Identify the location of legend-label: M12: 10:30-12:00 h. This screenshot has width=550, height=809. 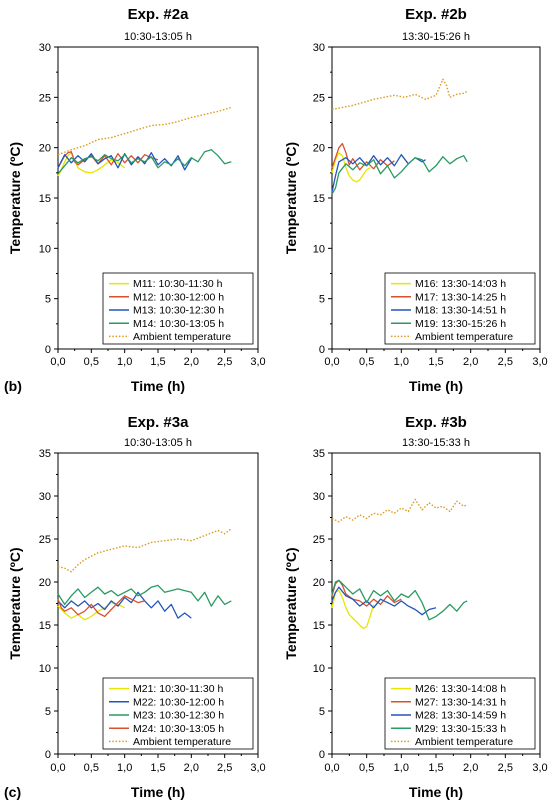
(178, 297).